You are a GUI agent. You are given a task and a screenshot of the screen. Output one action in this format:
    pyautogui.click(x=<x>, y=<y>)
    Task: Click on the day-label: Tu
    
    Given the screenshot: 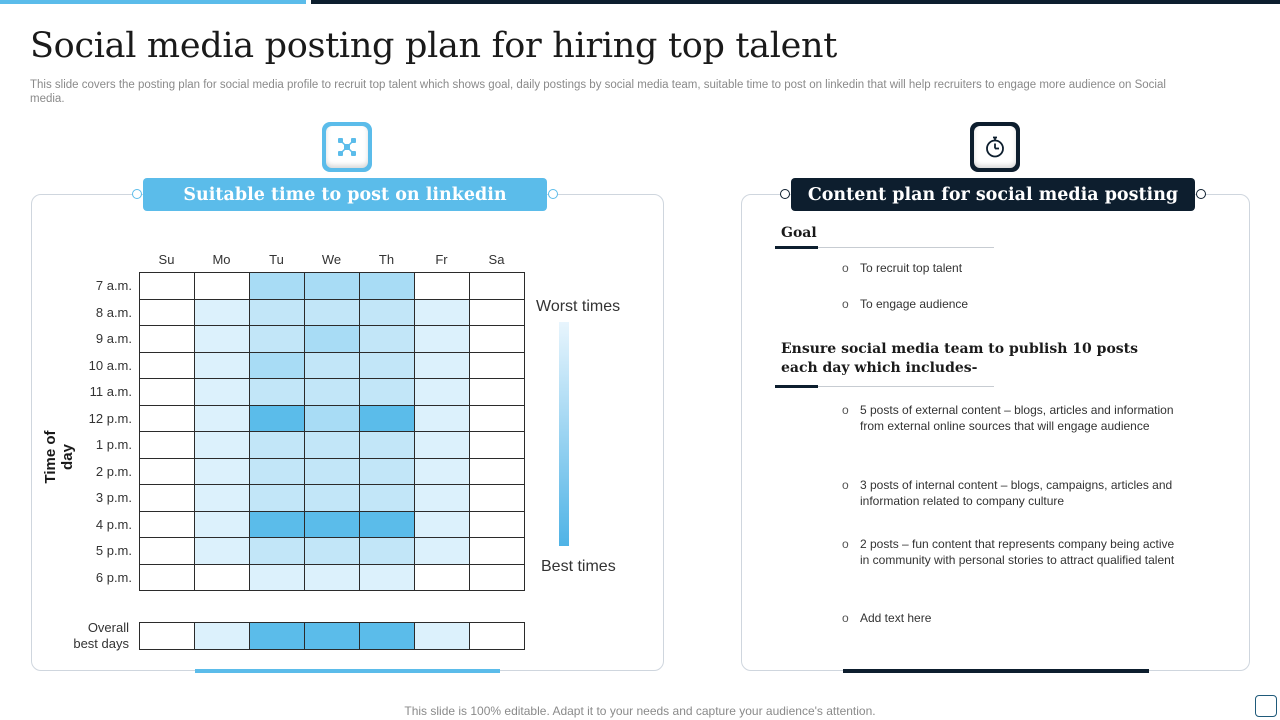 What is the action you would take?
    pyautogui.click(x=276, y=259)
    